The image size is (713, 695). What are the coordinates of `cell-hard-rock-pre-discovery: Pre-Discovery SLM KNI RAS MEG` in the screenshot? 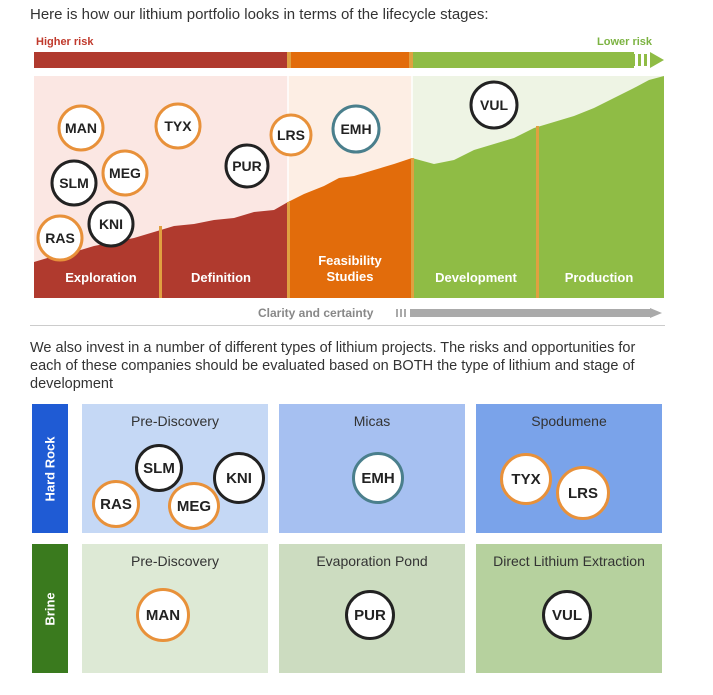 It's located at (175, 468).